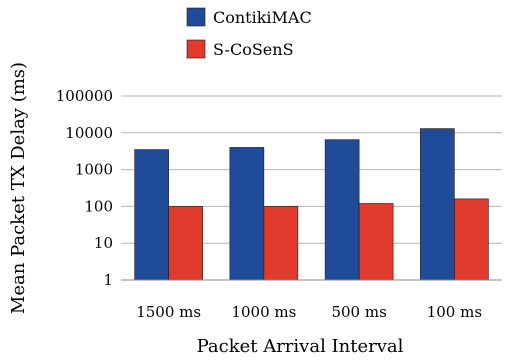  What do you see at coordinates (253, 49) in the screenshot?
I see `legend-label-s-cosens: S-CoSenS` at bounding box center [253, 49].